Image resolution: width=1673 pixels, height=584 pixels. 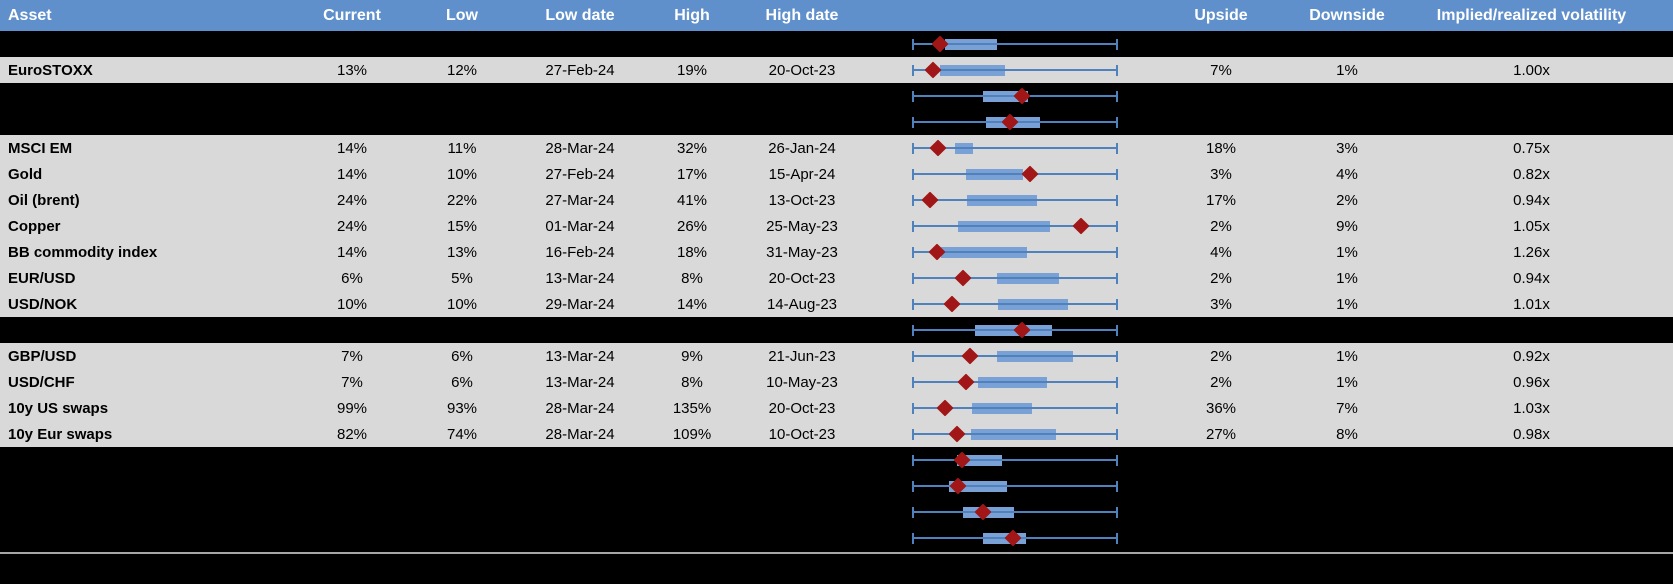 I want to click on implied-realized-cell: 1.00x, so click(x=1531, y=70).